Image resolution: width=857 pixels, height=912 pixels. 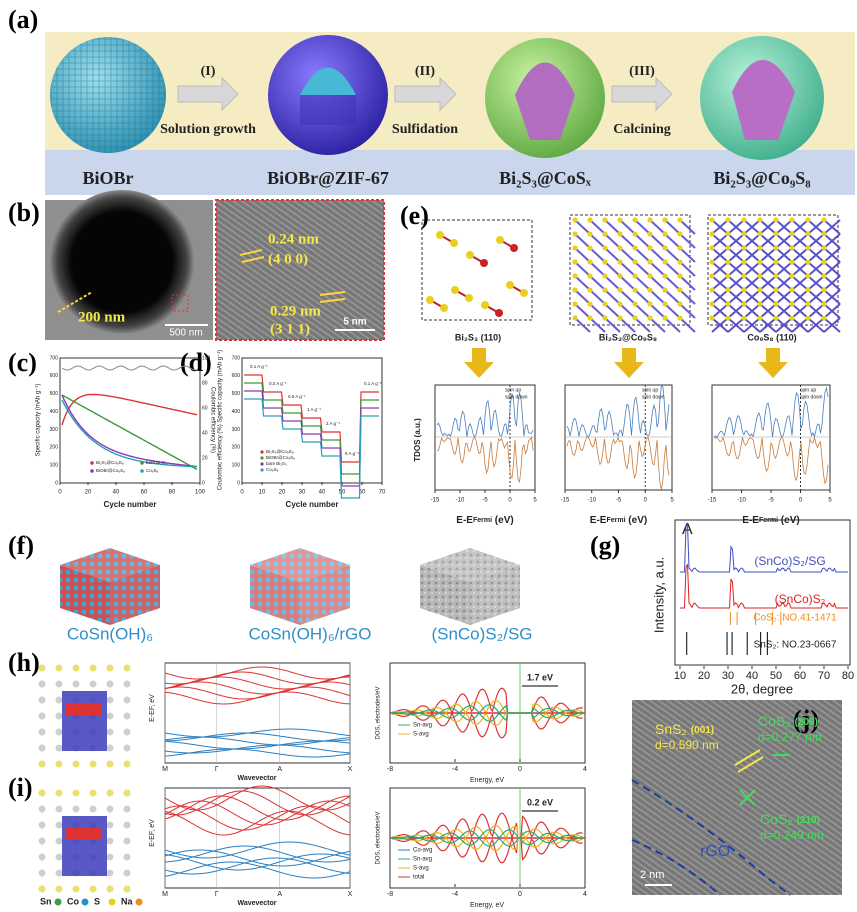 What do you see at coordinates (54, 430) in the screenshot?
I see `y-tick-label: 300` at bounding box center [54, 430].